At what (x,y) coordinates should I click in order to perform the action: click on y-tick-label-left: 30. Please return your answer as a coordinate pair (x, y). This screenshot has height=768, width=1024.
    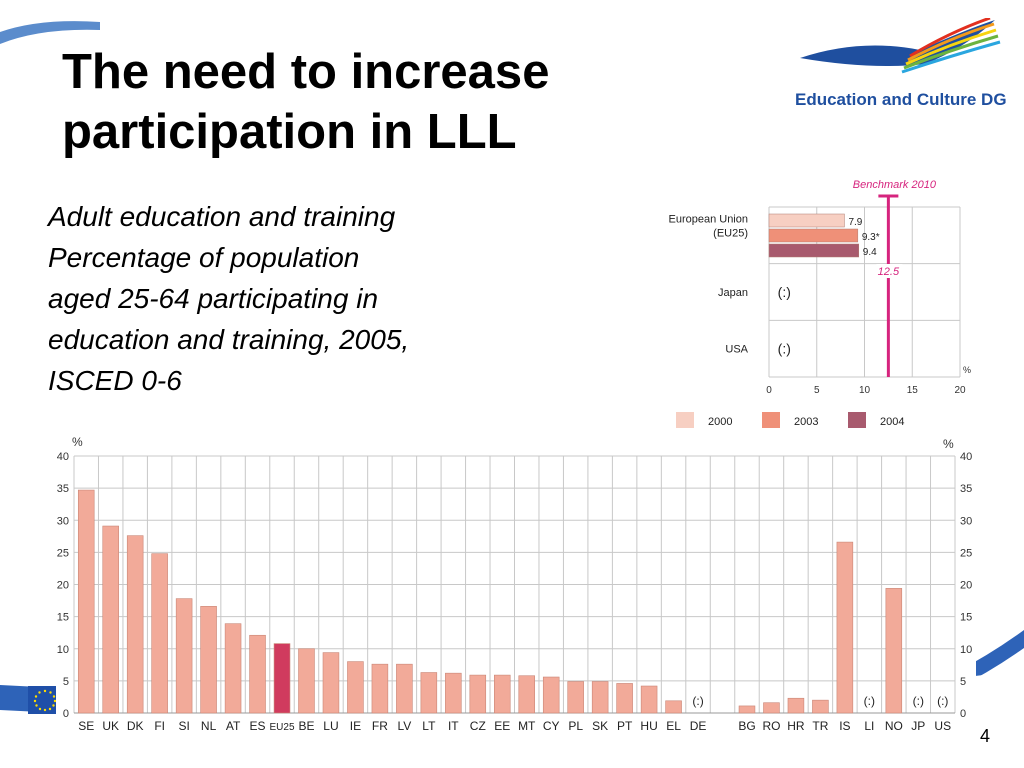
    Looking at the image, I should click on (63, 521).